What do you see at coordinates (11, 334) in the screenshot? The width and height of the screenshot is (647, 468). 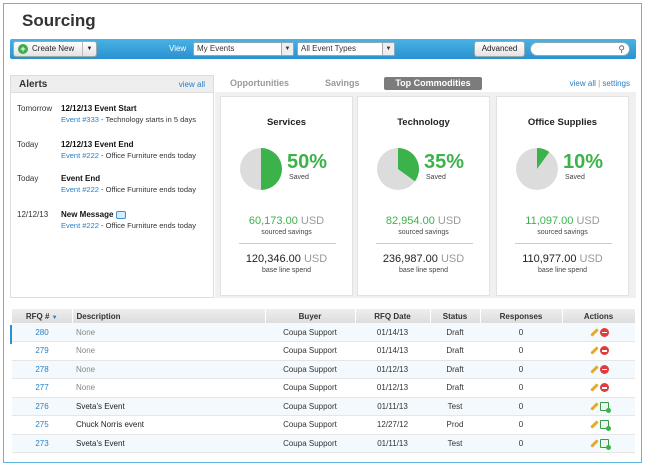 I see `selected-row-indicator` at bounding box center [11, 334].